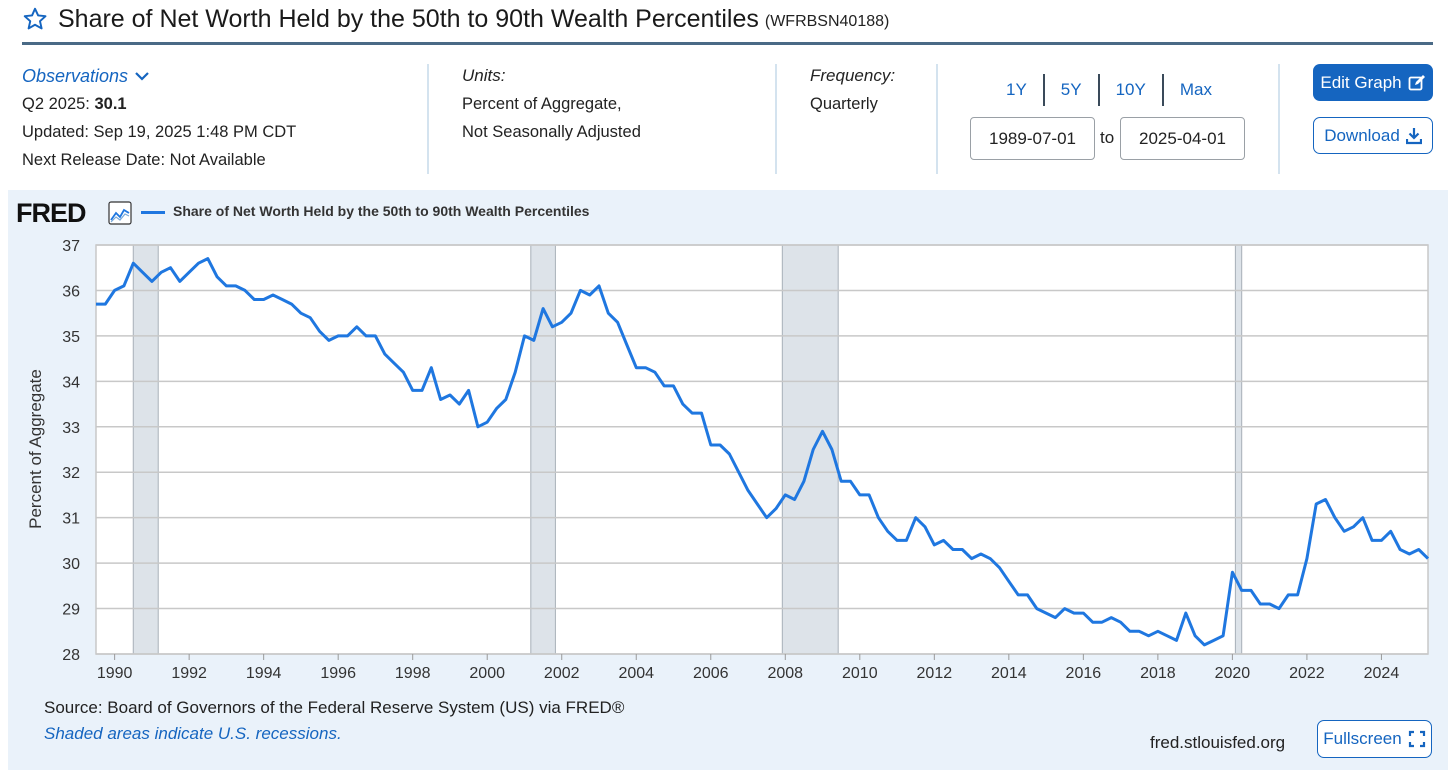 This screenshot has height=772, width=1456. Describe the element at coordinates (785, 673) in the screenshot. I see `x-tick-label: 2008` at that location.